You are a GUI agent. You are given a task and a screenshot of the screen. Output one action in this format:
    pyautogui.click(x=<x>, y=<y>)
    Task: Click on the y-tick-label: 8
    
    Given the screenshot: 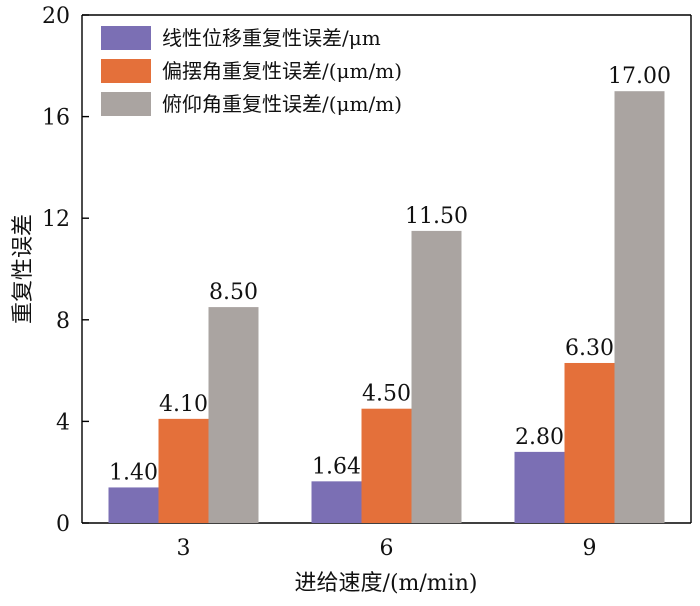 What is the action you would take?
    pyautogui.click(x=63, y=321)
    